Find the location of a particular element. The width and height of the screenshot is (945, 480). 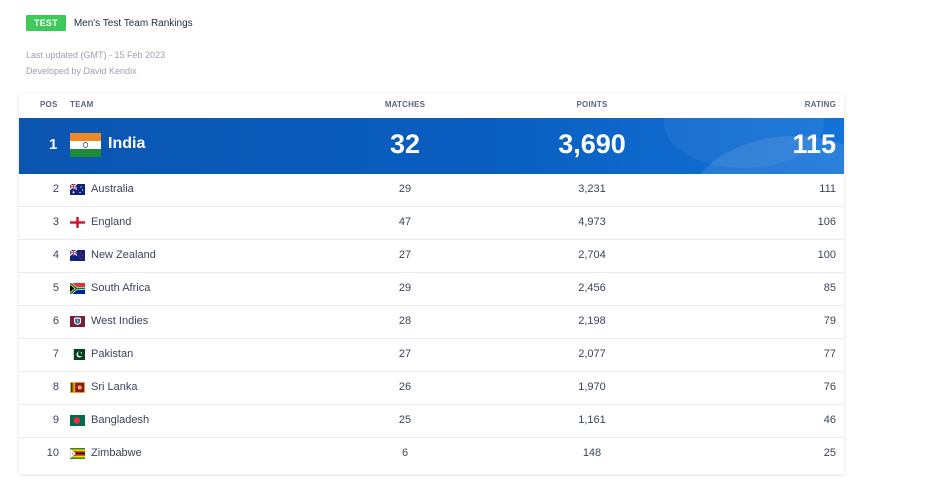

row-rating: 25 is located at coordinates (829, 453).